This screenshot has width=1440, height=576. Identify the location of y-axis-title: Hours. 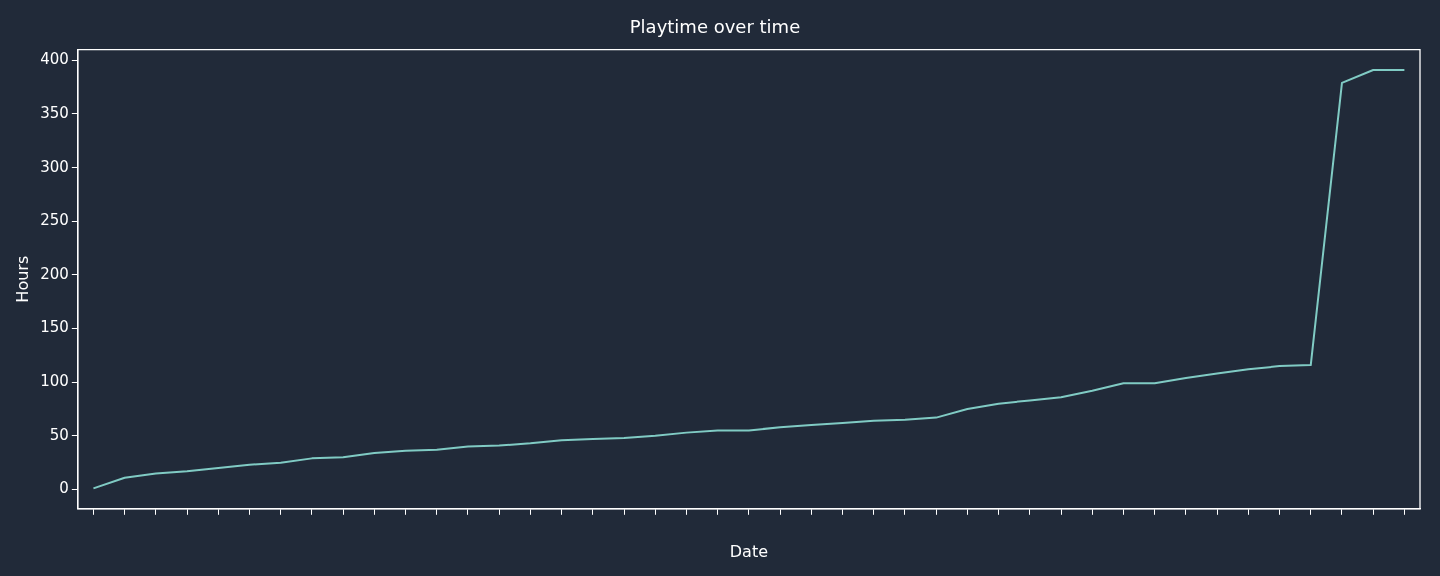
(22, 279).